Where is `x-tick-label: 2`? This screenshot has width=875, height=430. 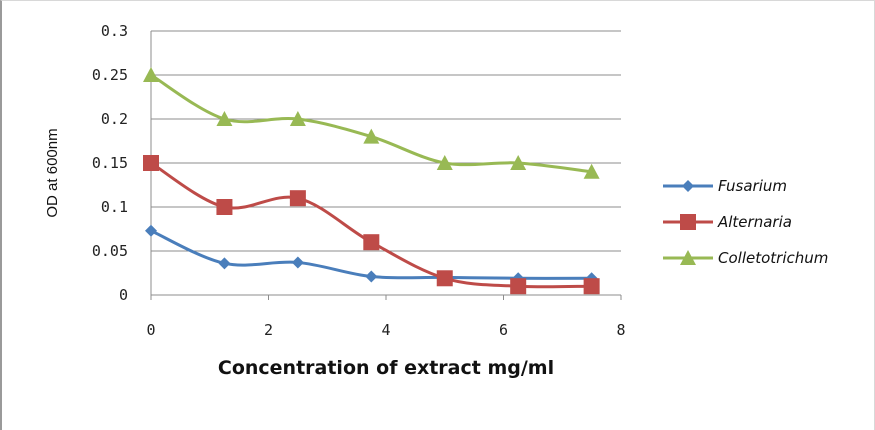
x-tick-label: 2 is located at coordinates (268, 330).